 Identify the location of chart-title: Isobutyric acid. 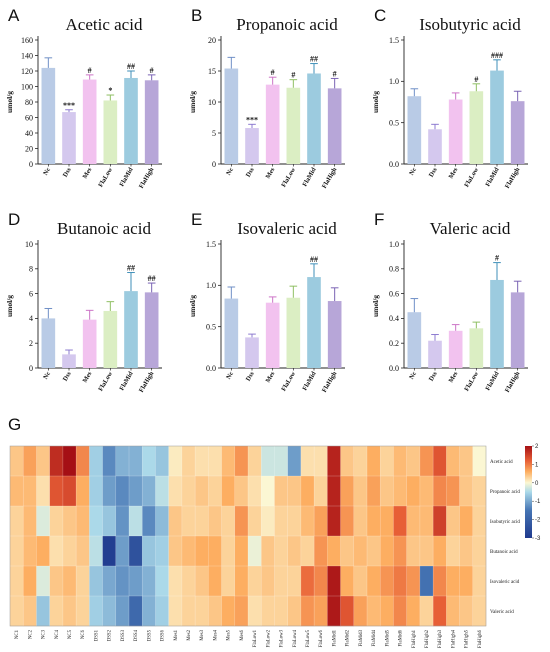
(470, 24).